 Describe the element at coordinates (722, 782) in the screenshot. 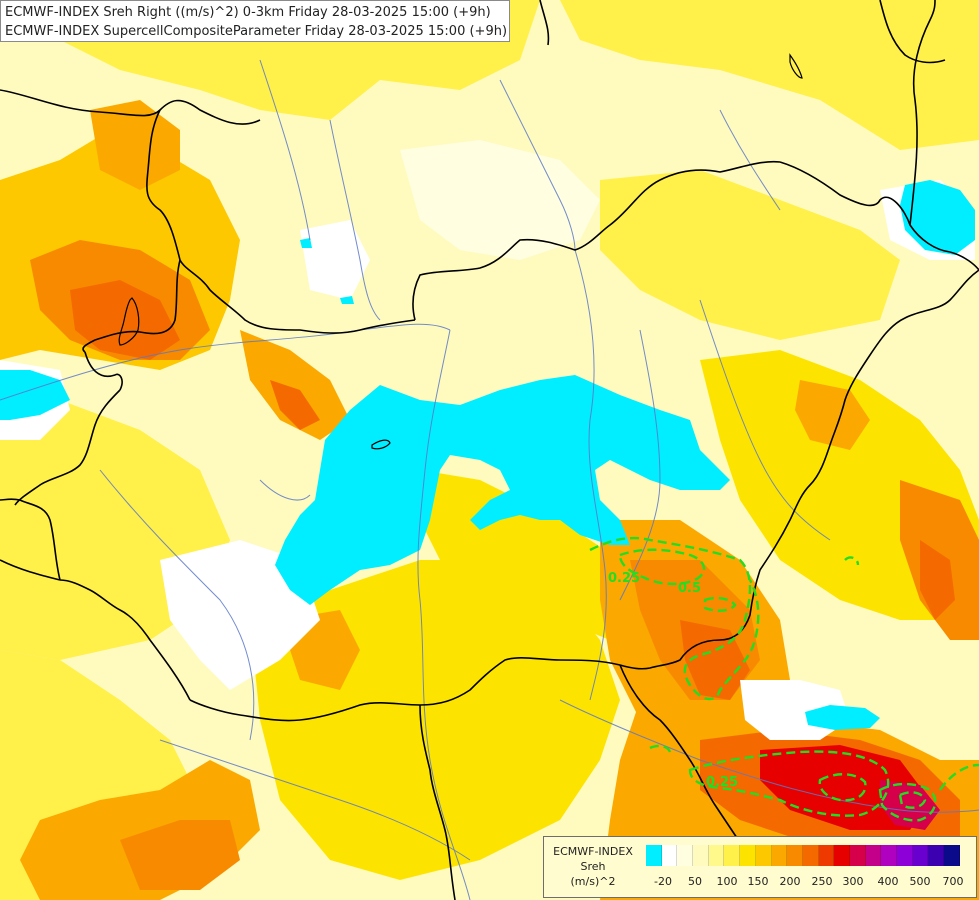

I see `contour-label-025-south: 0.25` at that location.